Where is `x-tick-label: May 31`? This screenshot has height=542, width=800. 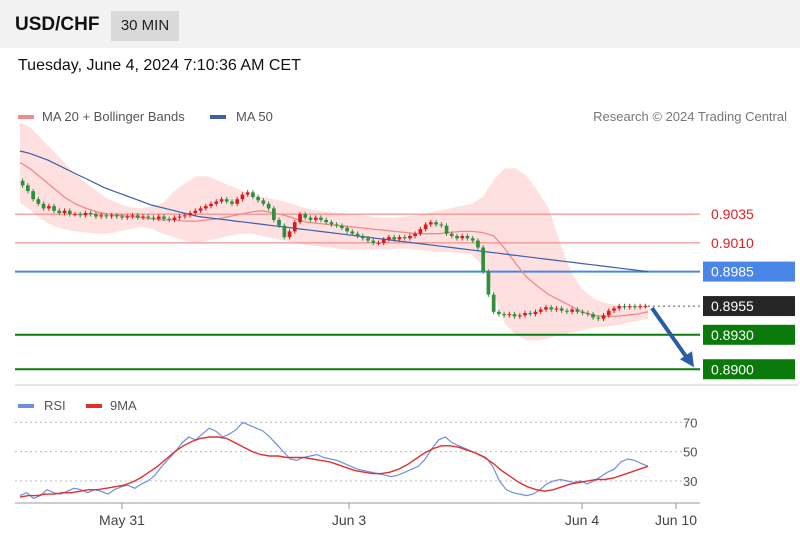
x-tick-label: May 31 is located at coordinates (122, 520).